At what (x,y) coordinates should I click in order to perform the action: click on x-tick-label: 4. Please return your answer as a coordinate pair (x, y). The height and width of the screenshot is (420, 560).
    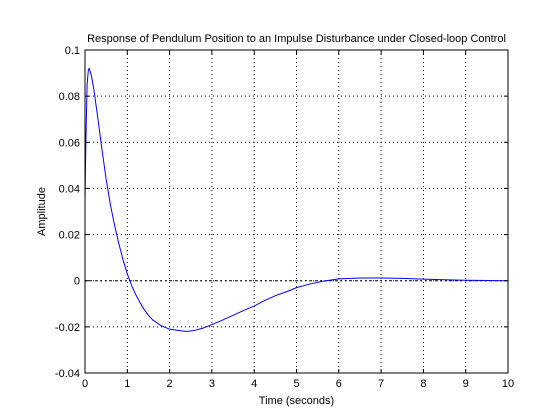
    Looking at the image, I should click on (254, 384).